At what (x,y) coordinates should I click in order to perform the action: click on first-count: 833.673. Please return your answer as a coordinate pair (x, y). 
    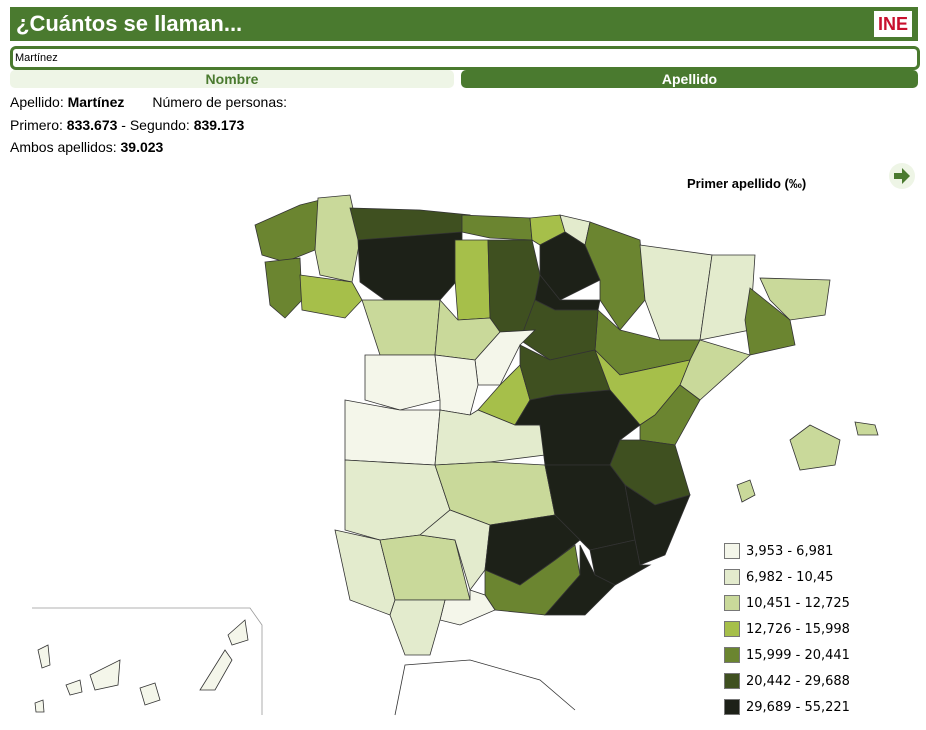
    Looking at the image, I should click on (92, 125).